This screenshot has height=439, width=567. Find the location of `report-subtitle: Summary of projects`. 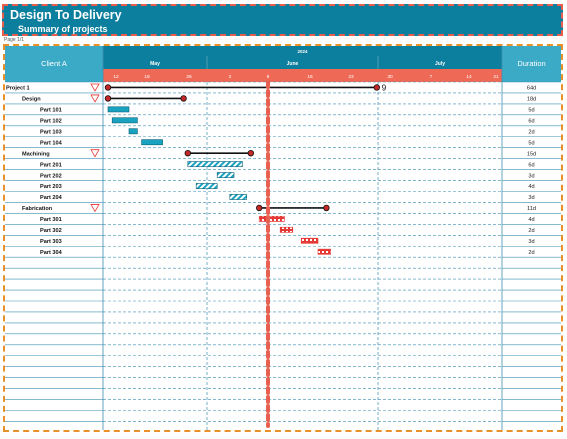

report-subtitle: Summary of projects is located at coordinates (63, 29).